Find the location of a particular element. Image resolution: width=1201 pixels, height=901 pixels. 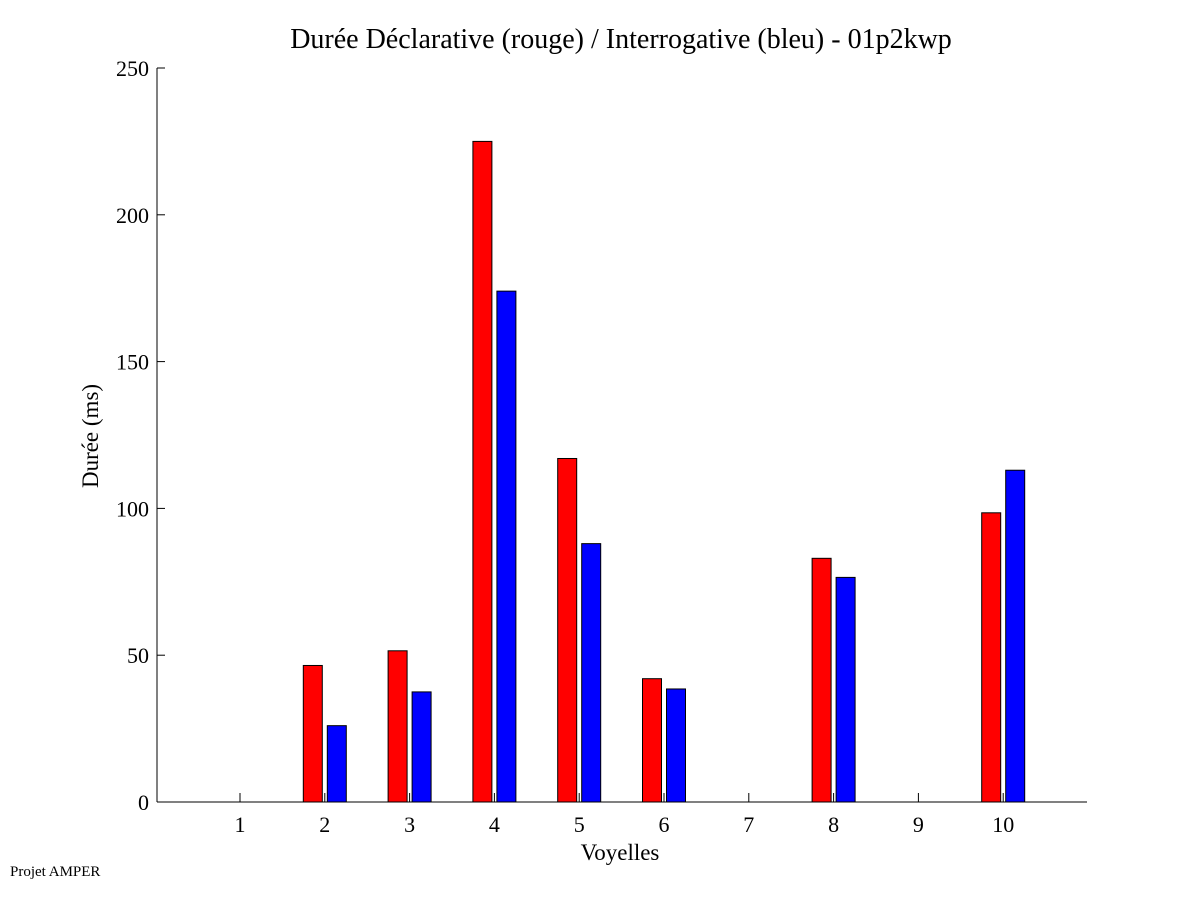

x-tick-label: 4 is located at coordinates (494, 824).